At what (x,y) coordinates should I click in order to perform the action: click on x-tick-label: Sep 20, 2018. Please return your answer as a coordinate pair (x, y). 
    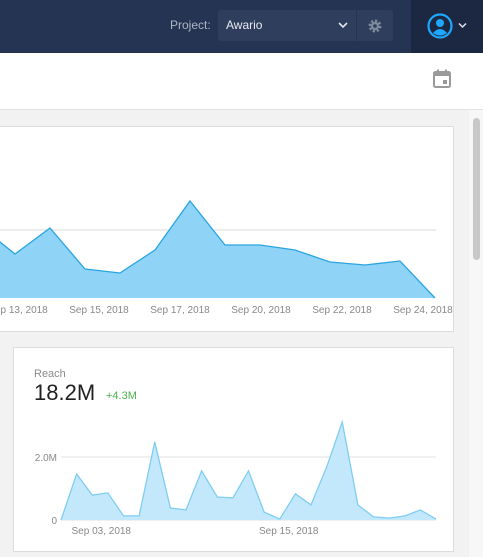
    Looking at the image, I should click on (261, 310).